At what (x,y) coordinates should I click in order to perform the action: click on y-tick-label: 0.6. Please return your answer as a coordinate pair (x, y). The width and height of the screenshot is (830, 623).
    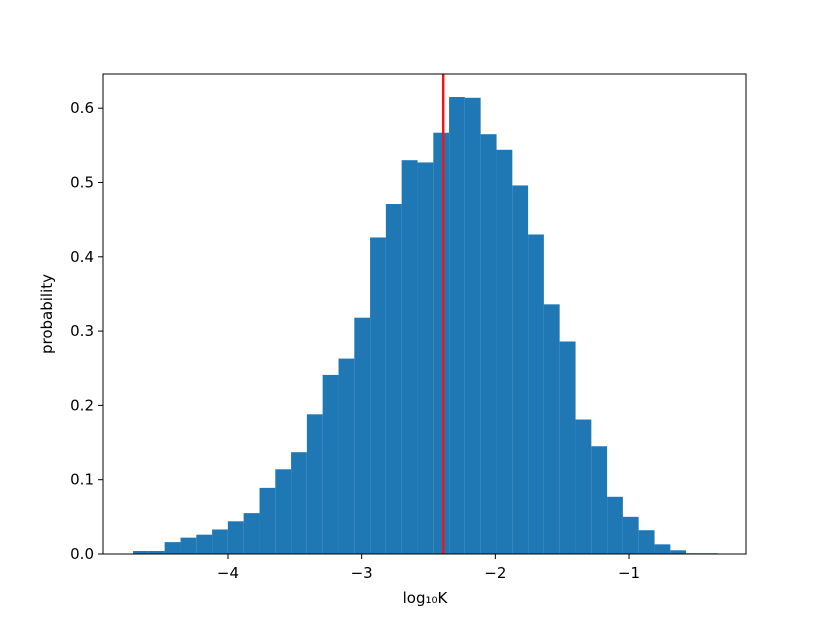
    Looking at the image, I should click on (82, 108).